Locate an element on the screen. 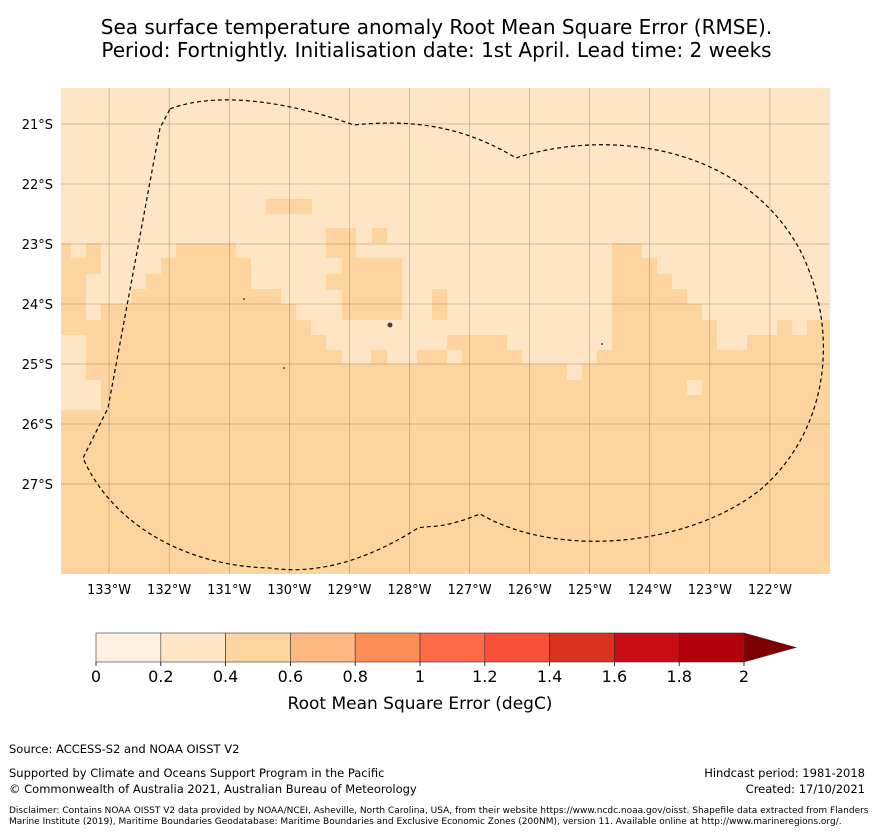  colorbar-tick-label: 1.4 is located at coordinates (549, 676).